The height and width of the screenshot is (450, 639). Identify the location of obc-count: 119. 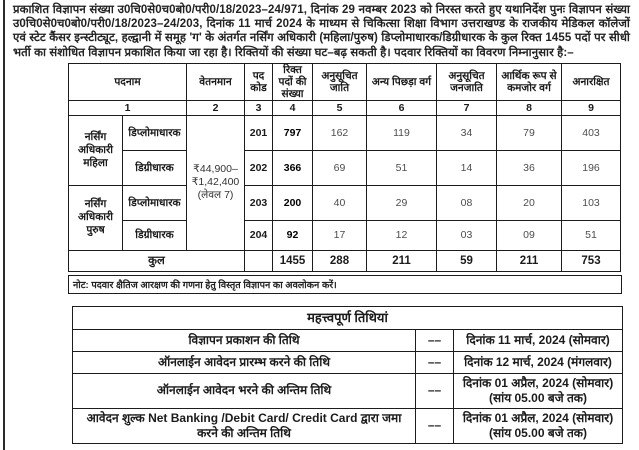
(401, 132).